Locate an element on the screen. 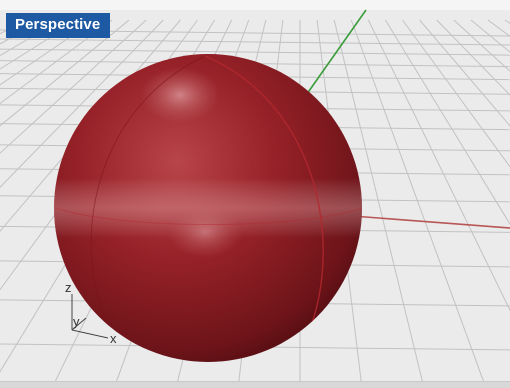  viewport-bottom-bar is located at coordinates (255, 384).